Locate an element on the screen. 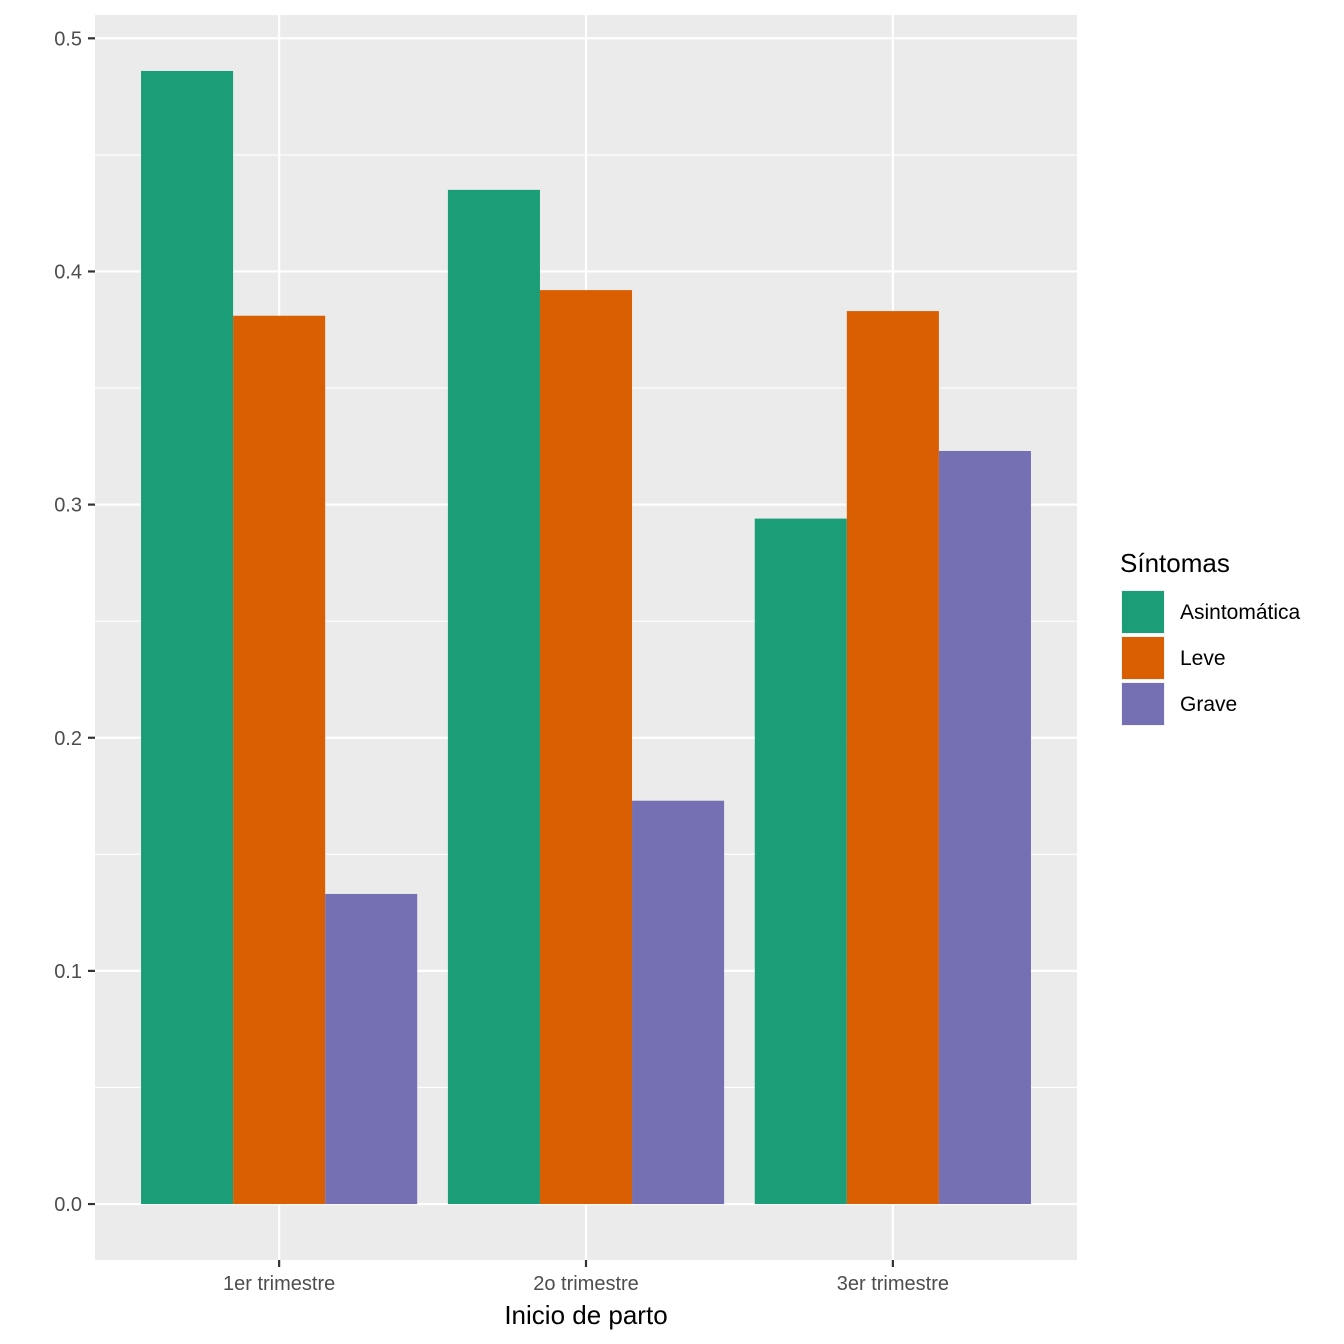  legend-label: Grave is located at coordinates (1208, 704).